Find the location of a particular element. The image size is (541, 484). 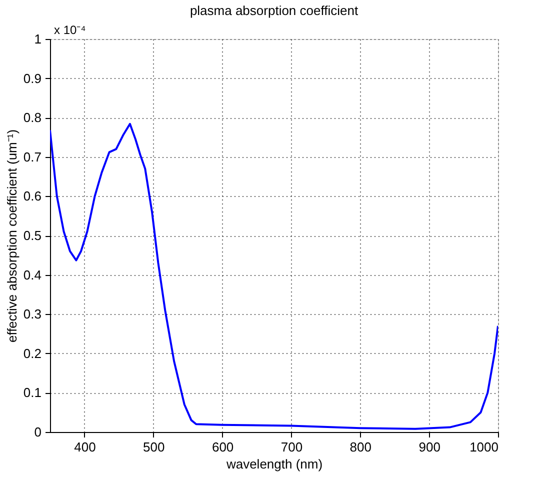

x-tick-label: 900 is located at coordinates (429, 447).